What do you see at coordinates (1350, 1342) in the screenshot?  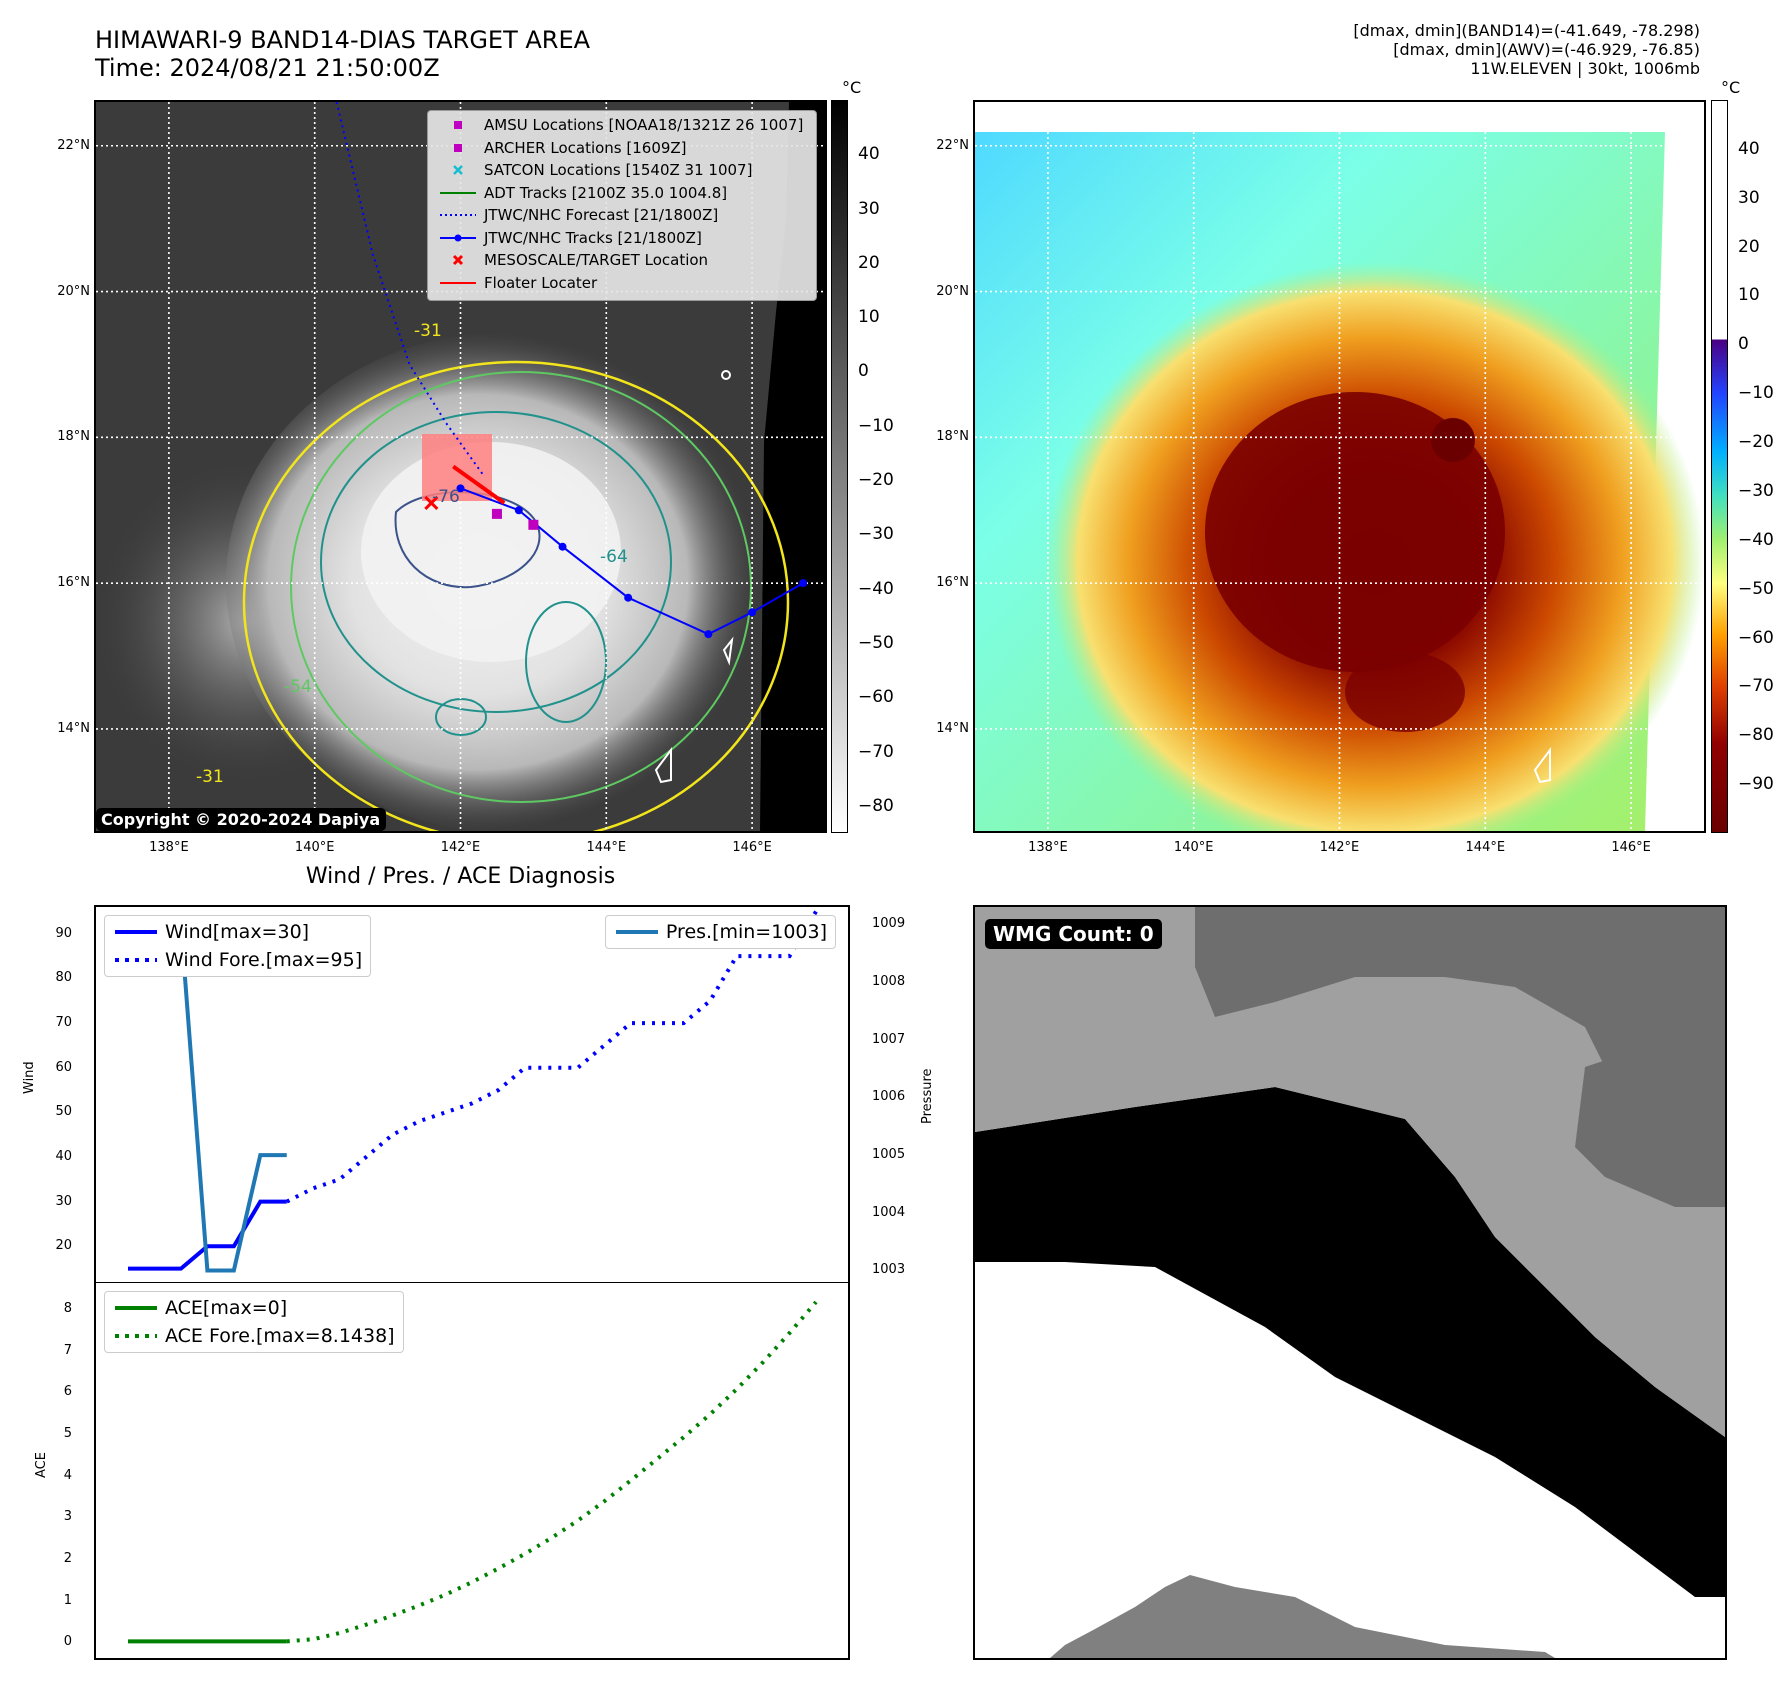 I see `wmg-black-band` at bounding box center [1350, 1342].